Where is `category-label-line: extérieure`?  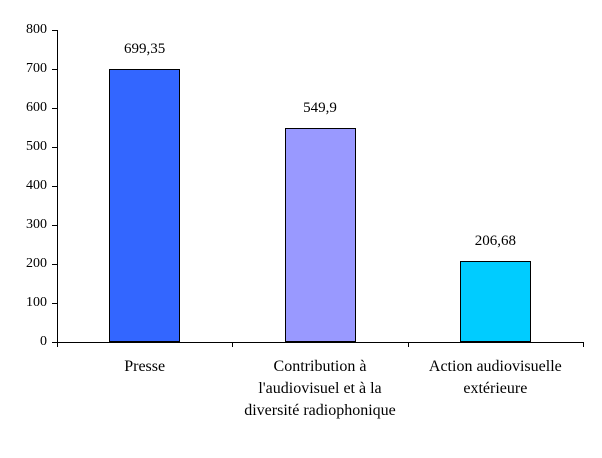
category-label-line: extérieure is located at coordinates (495, 388).